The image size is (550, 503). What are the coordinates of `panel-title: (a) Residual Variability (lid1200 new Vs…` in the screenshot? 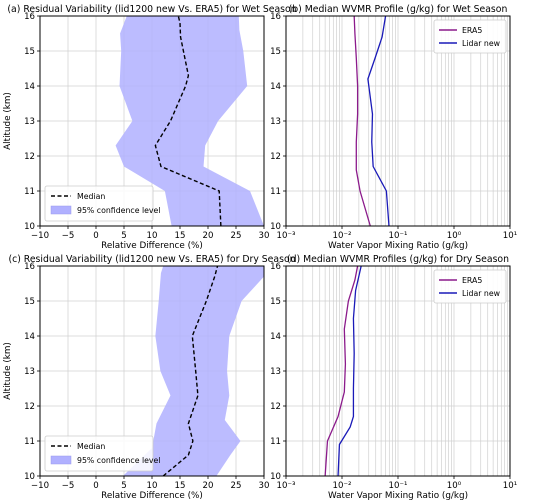 It's located at (151, 9).